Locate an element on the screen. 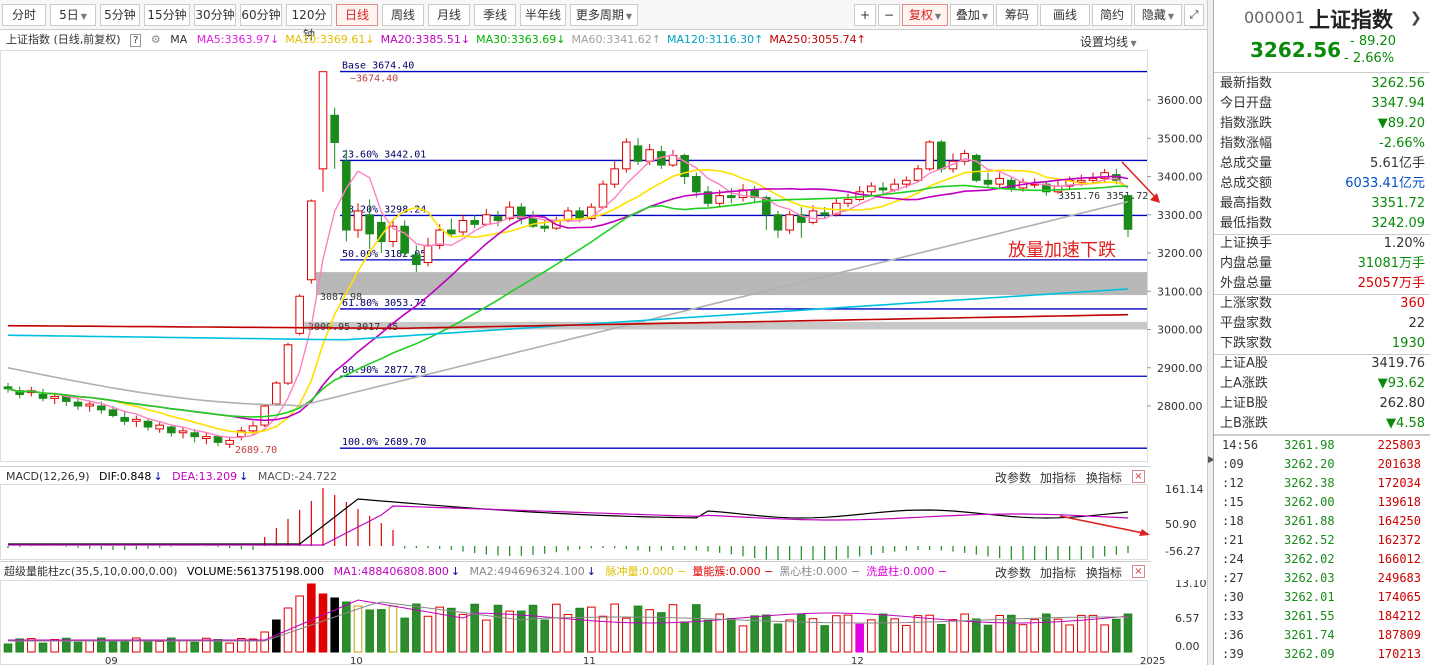 This screenshot has width=1430, height=665. tick-time: :12 is located at coordinates (1233, 483).